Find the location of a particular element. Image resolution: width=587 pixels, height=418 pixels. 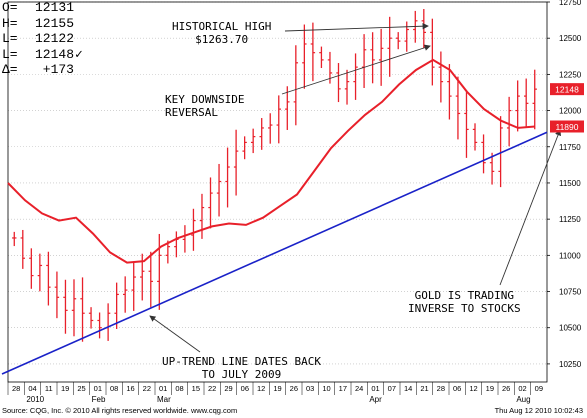

price-tick-label: 12500 is located at coordinates (570, 38).